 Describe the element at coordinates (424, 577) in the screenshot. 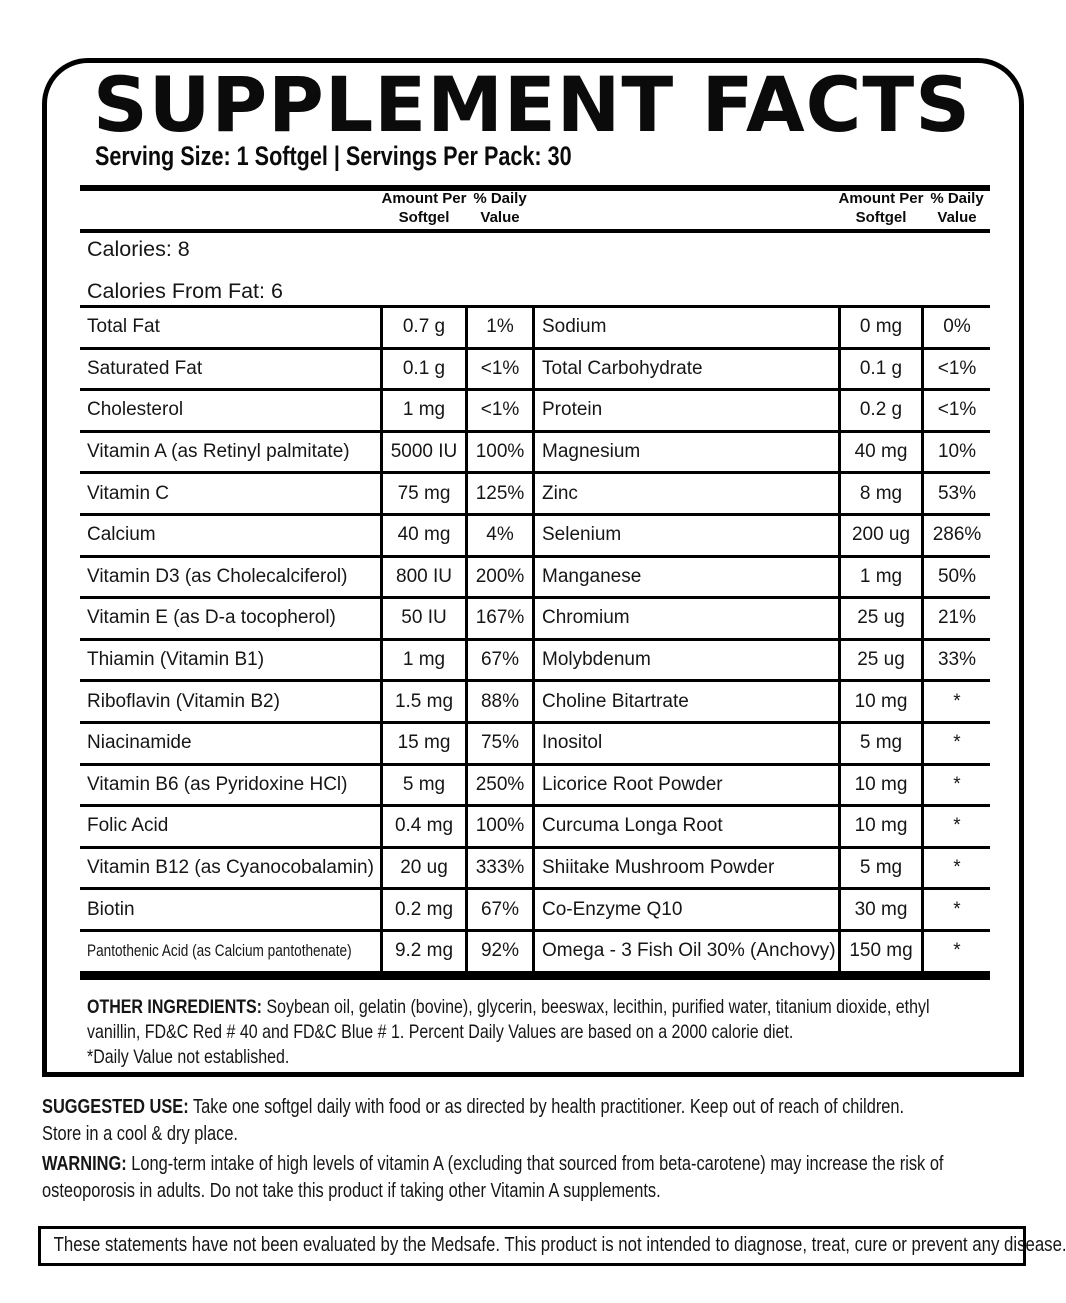

I see `amount-value: 800 IU` at that location.